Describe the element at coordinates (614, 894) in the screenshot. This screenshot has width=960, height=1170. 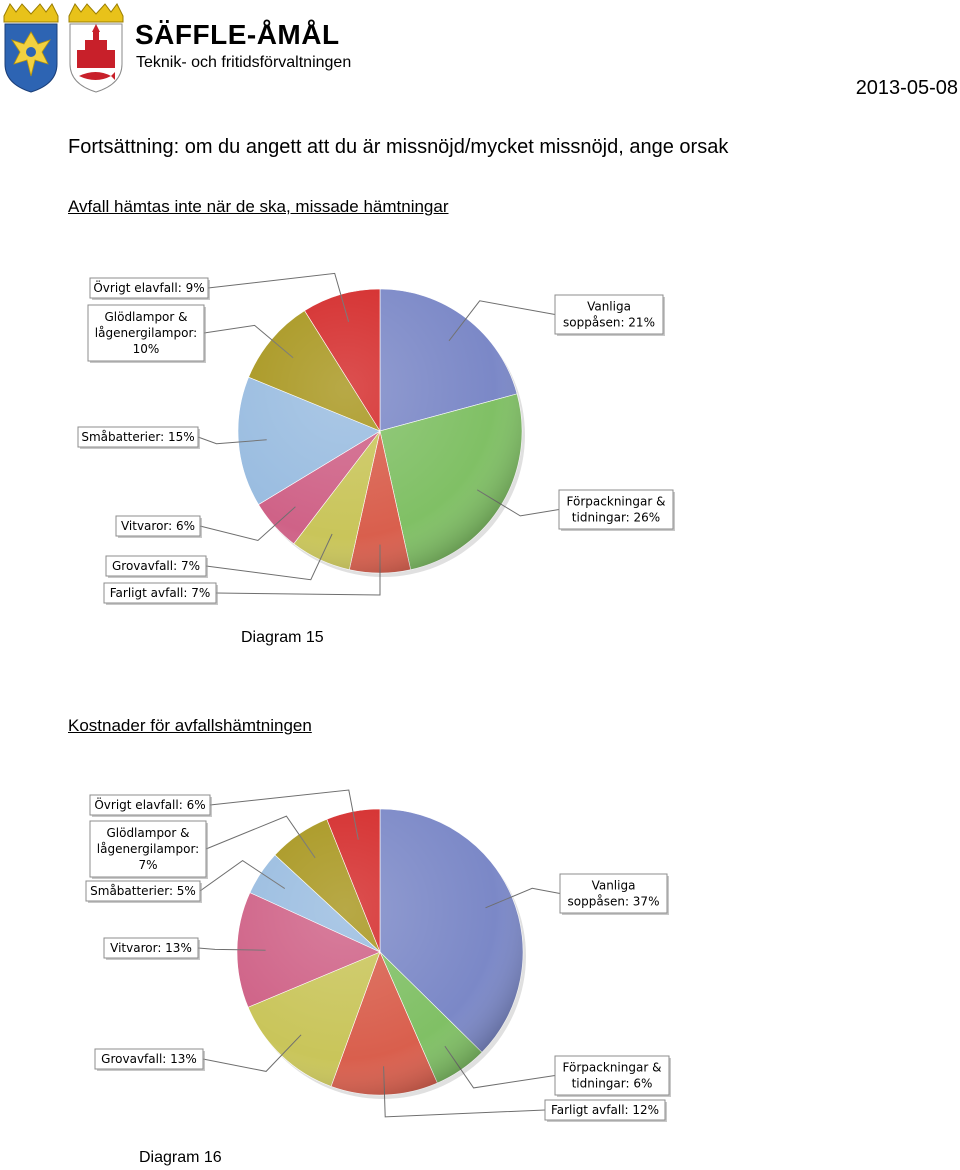
I see `pie-data-label: Vanliga soppåsen: 37%` at that location.